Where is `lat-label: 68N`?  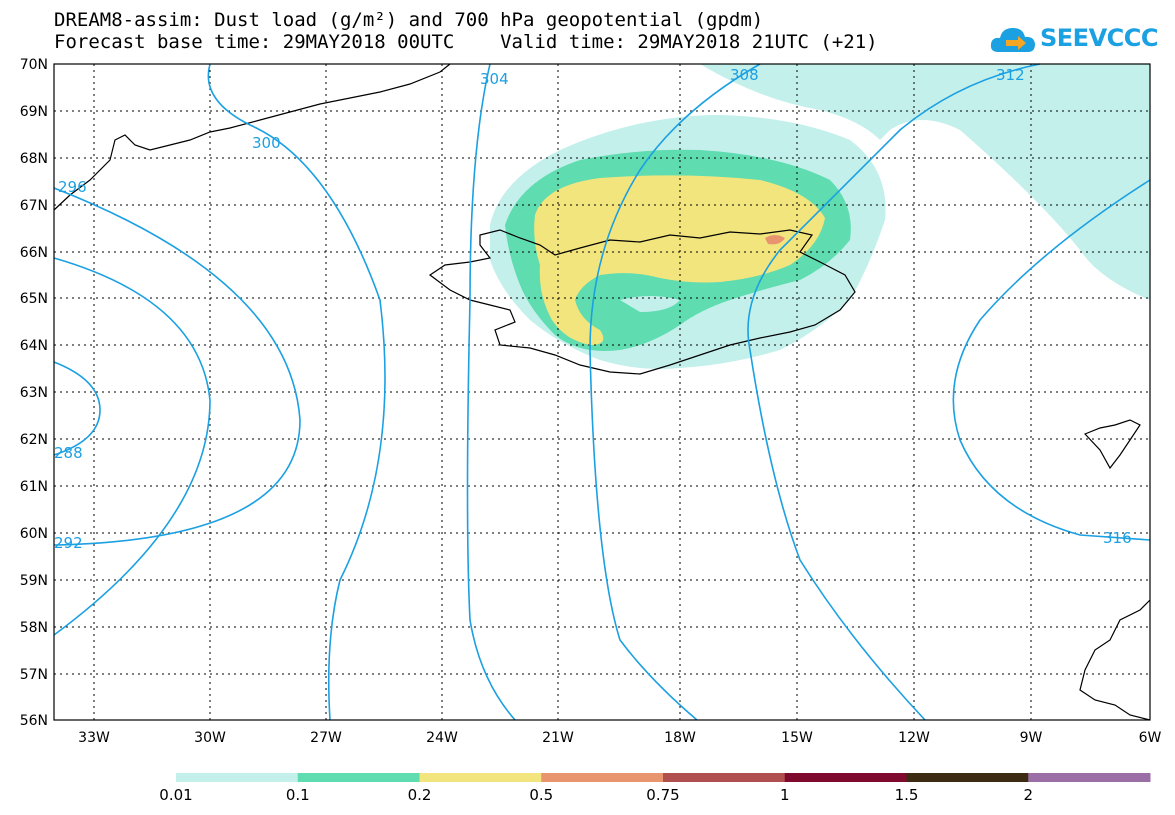
lat-label: 68N is located at coordinates (34, 159).